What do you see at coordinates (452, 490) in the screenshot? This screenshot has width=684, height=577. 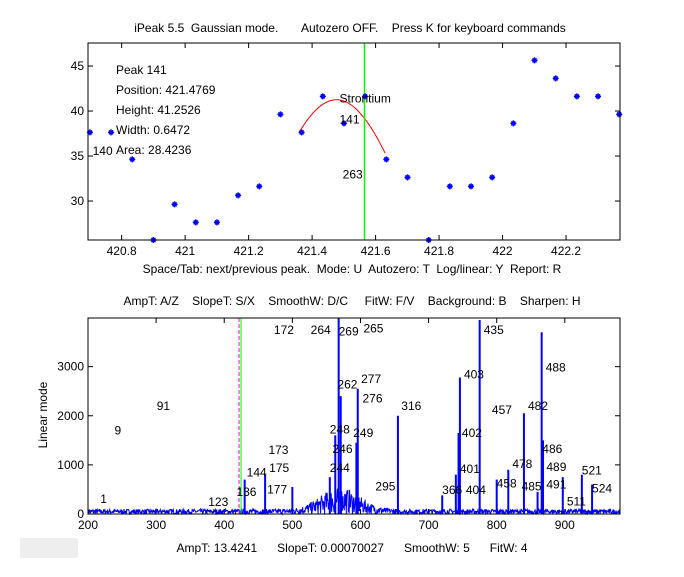 I see `peak-number-label: 366` at bounding box center [452, 490].